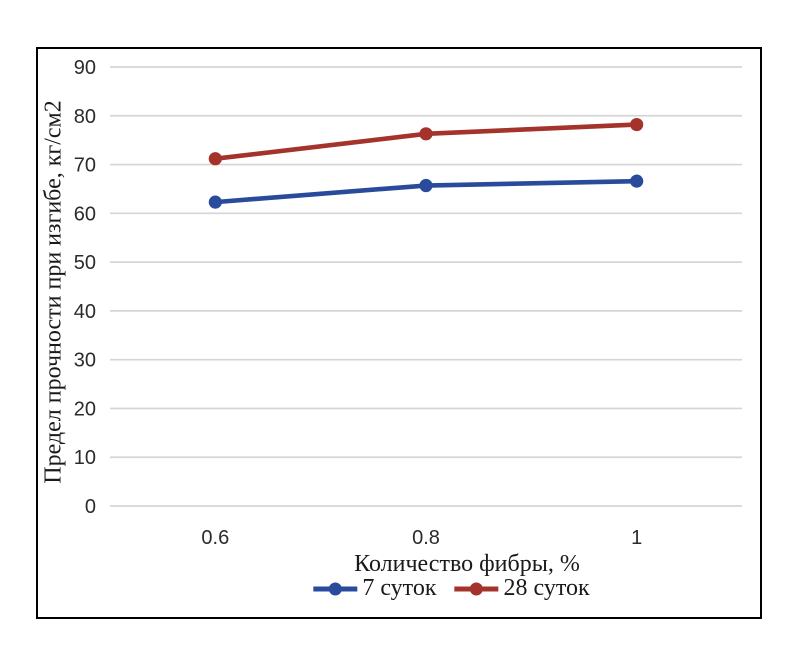 This screenshot has height=651, width=804. I want to click on y-tick-label: 40, so click(85, 312).